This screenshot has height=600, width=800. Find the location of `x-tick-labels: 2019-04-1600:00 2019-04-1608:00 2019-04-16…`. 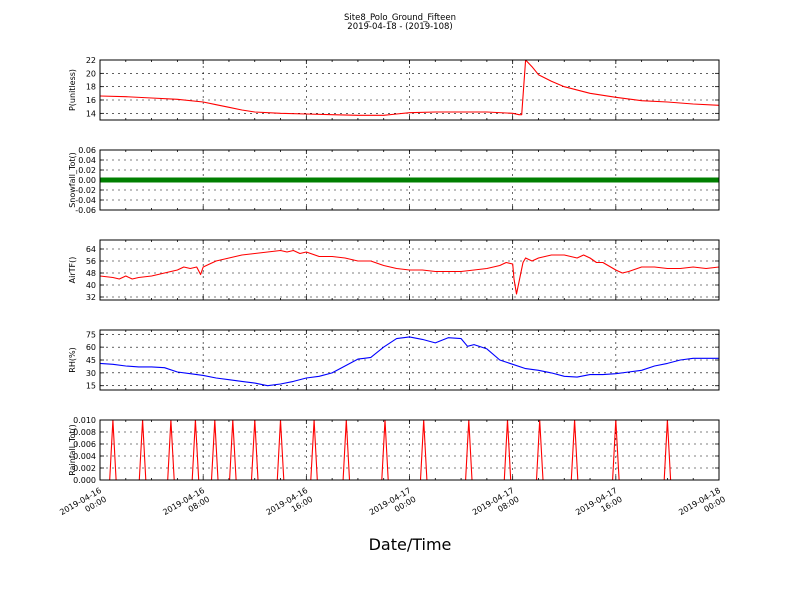

x-tick-labels: 2019-04-1600:00 2019-04-1608:00 2019-04-16… is located at coordinates (392, 506).